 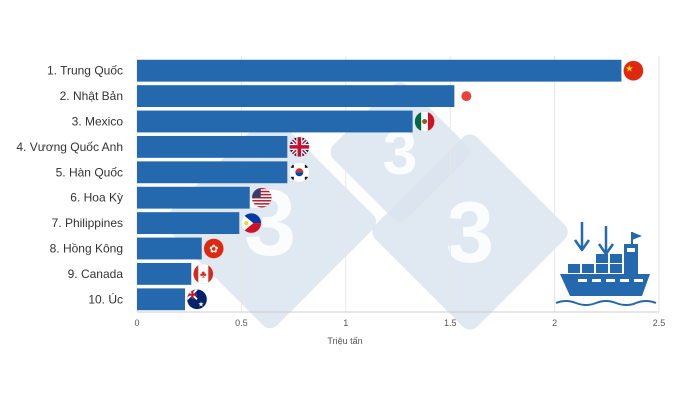 I want to click on china-flag: ★, so click(x=633, y=70).